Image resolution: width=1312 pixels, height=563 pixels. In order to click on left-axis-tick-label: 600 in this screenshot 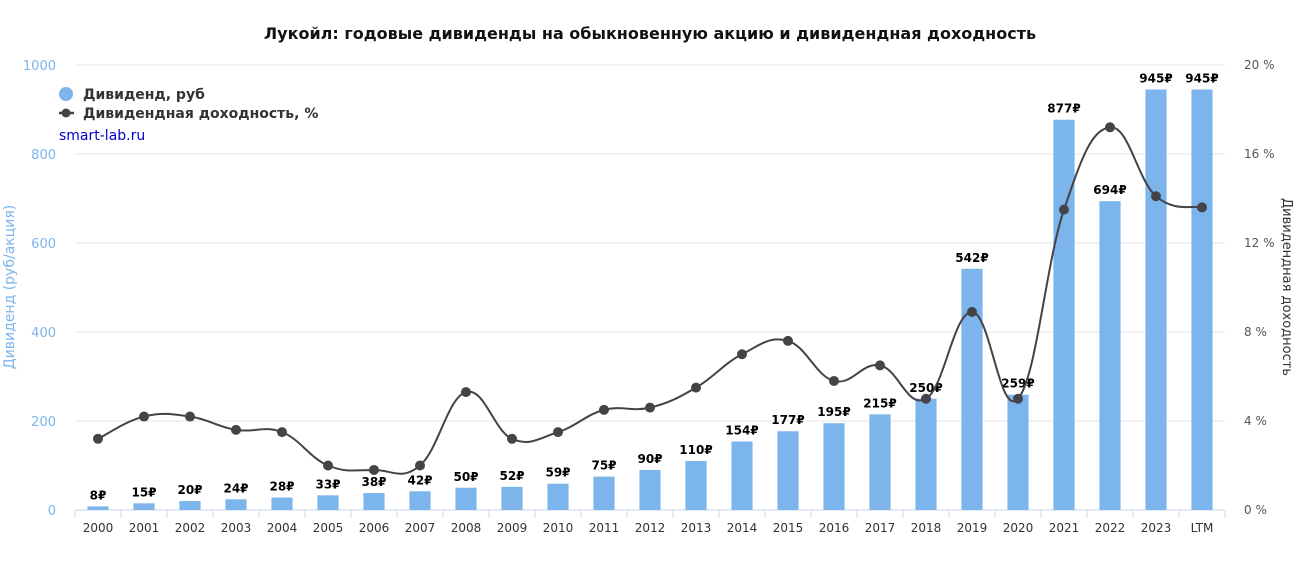, I will do `click(43, 244)`.